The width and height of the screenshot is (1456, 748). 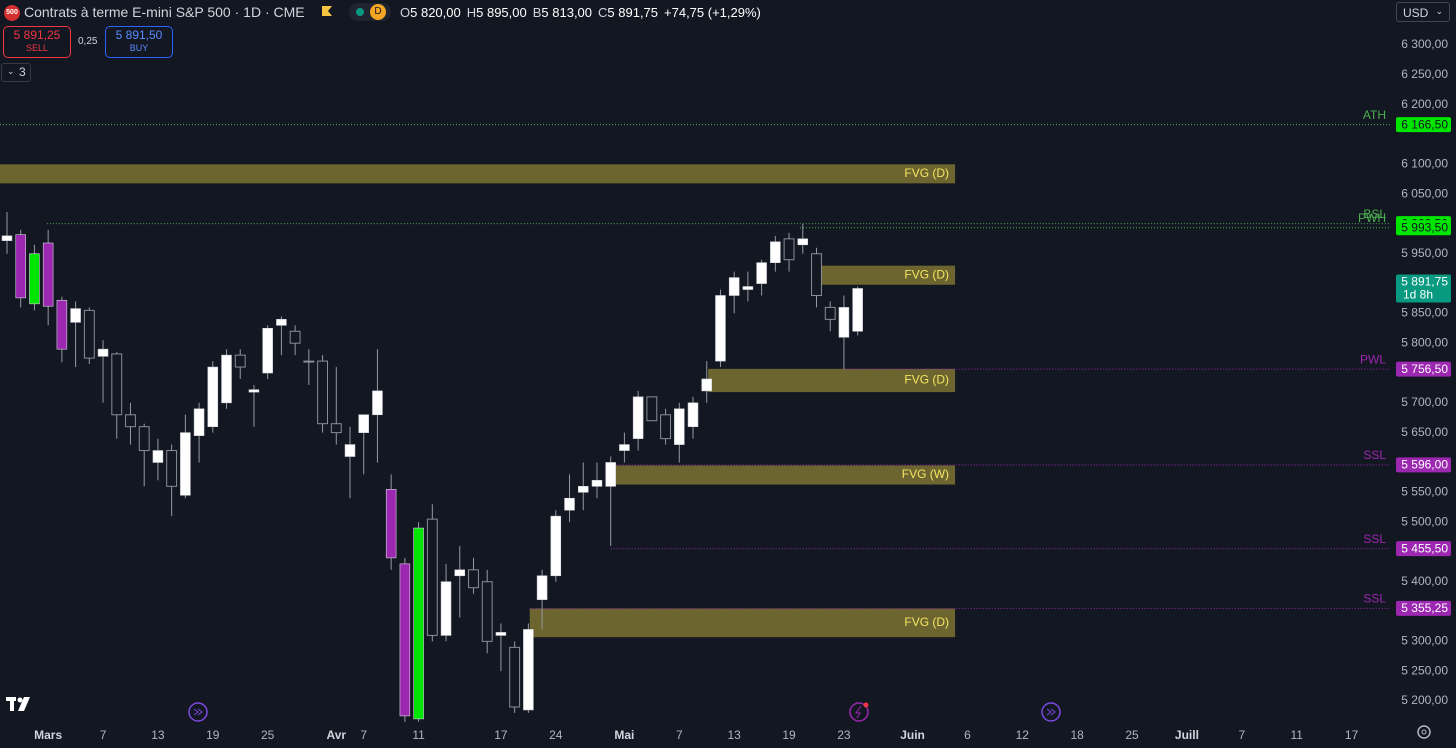 What do you see at coordinates (12, 13) in the screenshot?
I see `symbol-badge: 500` at bounding box center [12, 13].